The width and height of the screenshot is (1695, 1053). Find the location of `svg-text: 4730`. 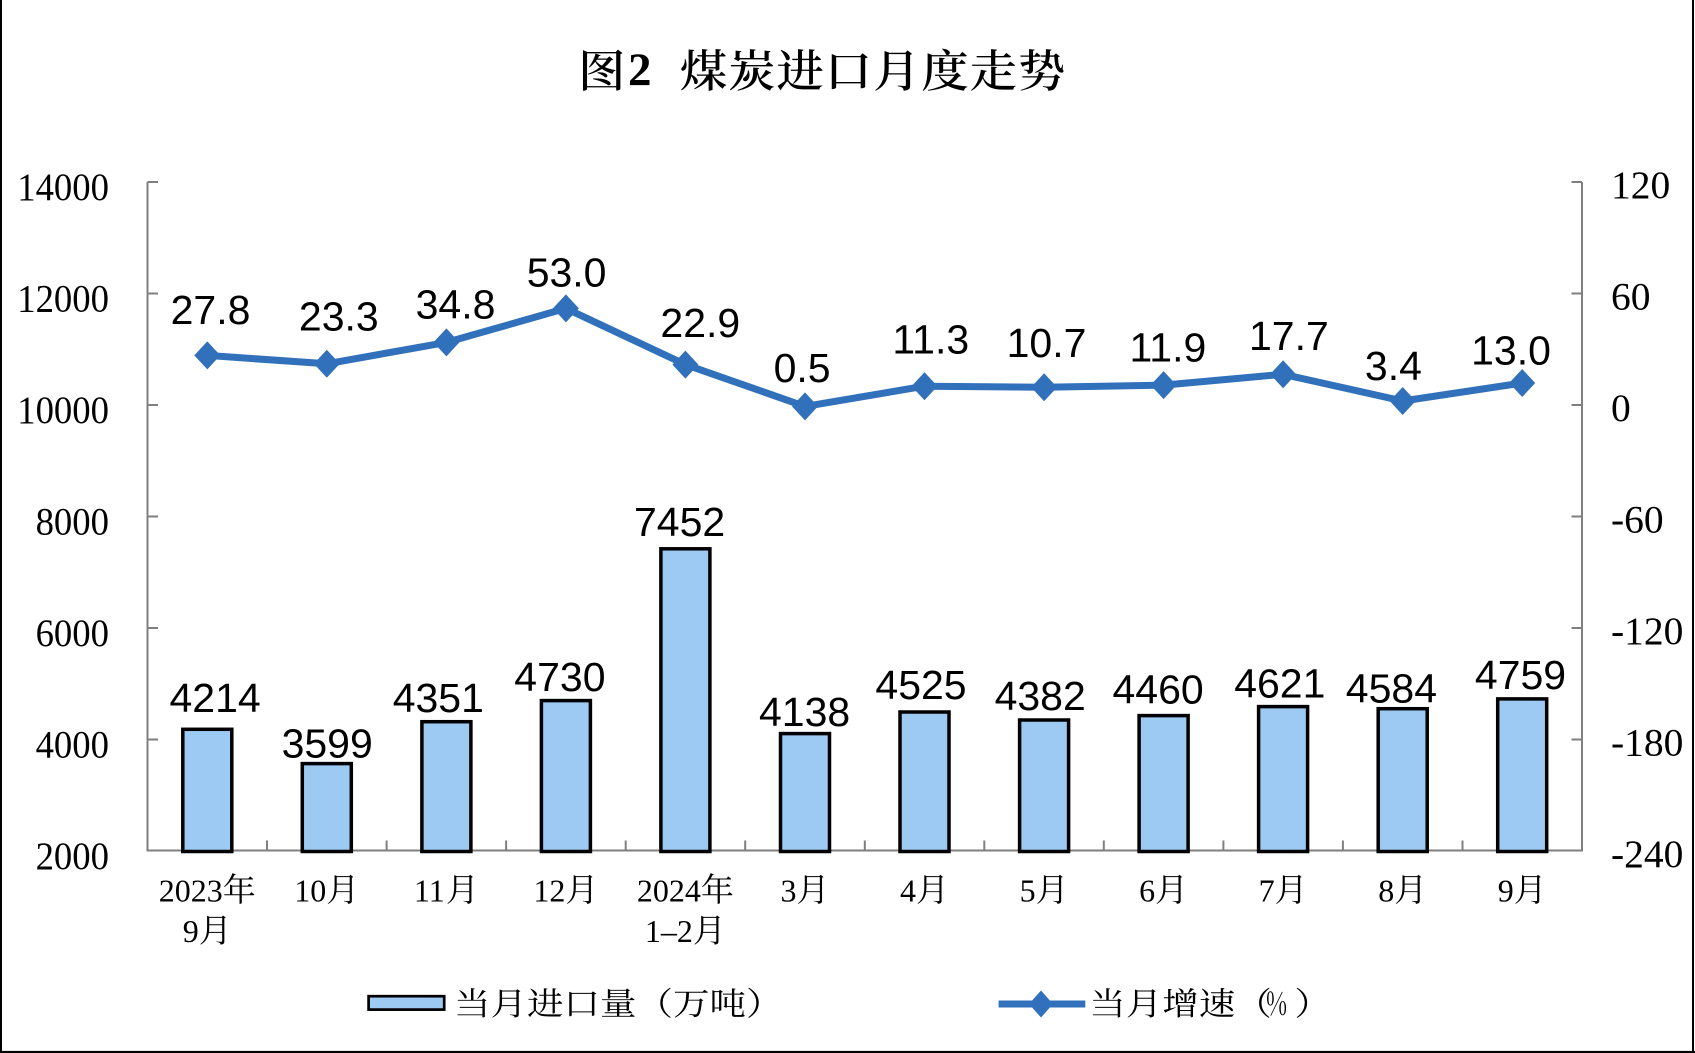

svg-text: 4730 is located at coordinates (559, 677).